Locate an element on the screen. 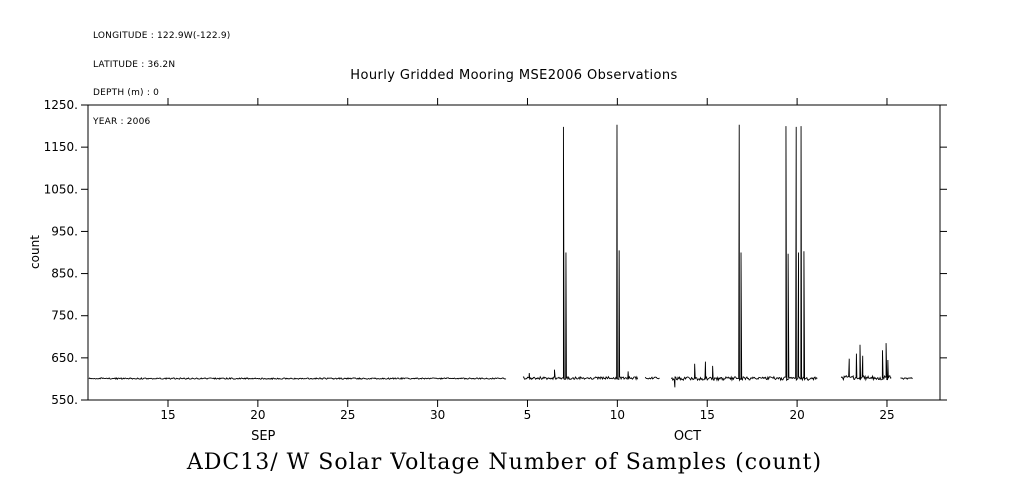 This screenshot has width=1009, height=504. y-axis-label: count is located at coordinates (35, 252).